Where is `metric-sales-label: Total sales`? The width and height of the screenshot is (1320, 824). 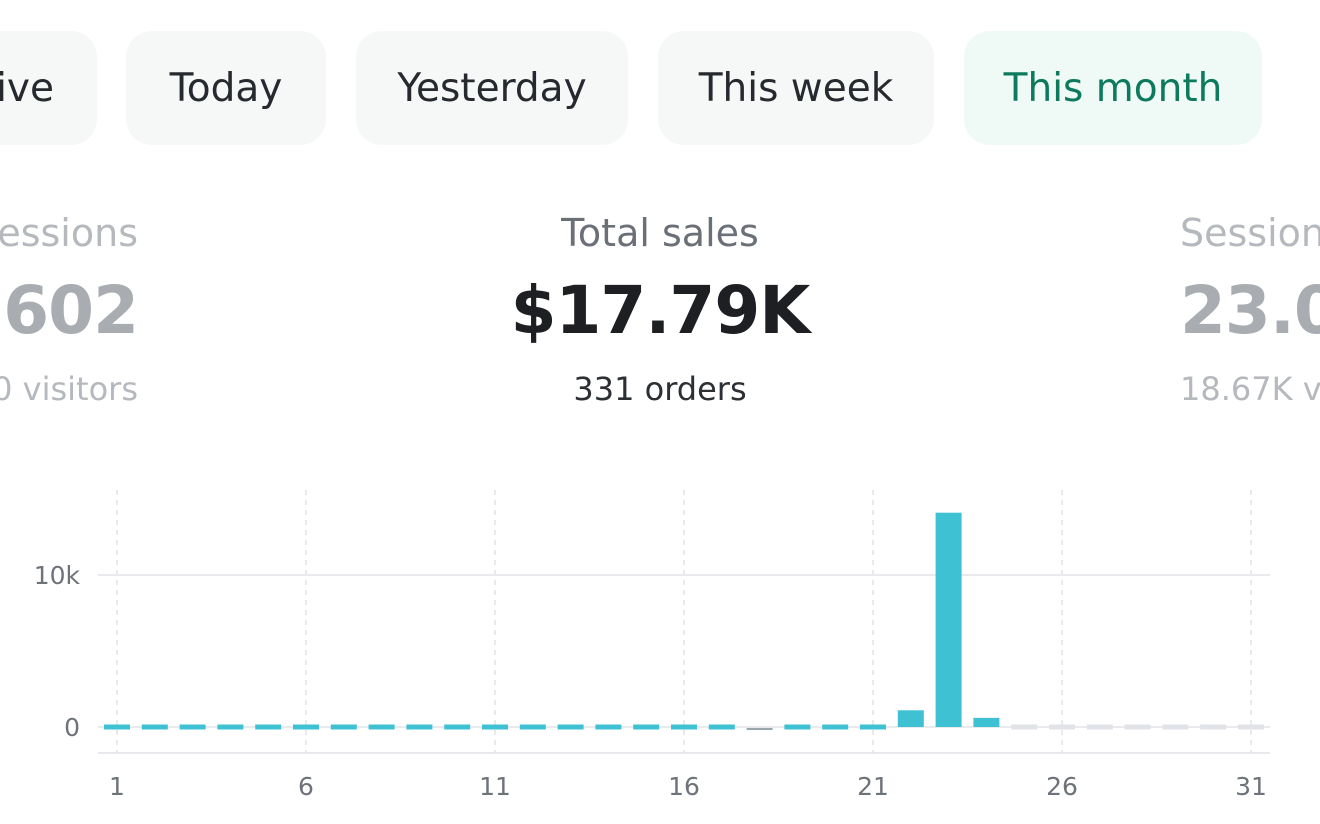
metric-sales-label: Total sales is located at coordinates (660, 233).